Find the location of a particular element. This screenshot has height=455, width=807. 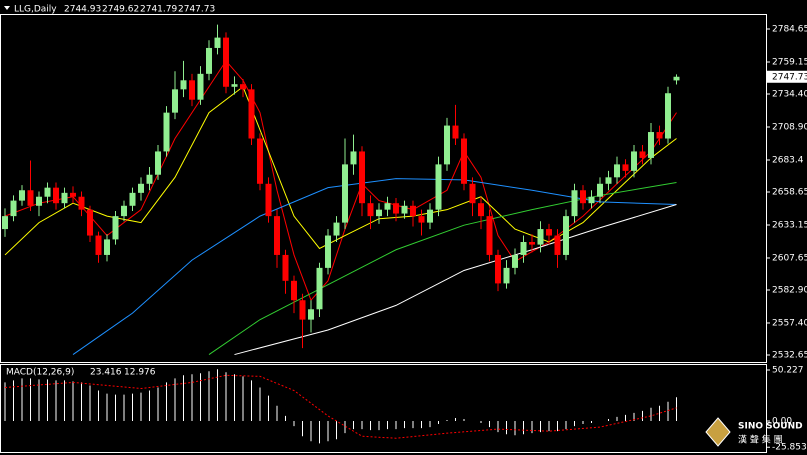

header-value: 2744.93 is located at coordinates (82, 10).